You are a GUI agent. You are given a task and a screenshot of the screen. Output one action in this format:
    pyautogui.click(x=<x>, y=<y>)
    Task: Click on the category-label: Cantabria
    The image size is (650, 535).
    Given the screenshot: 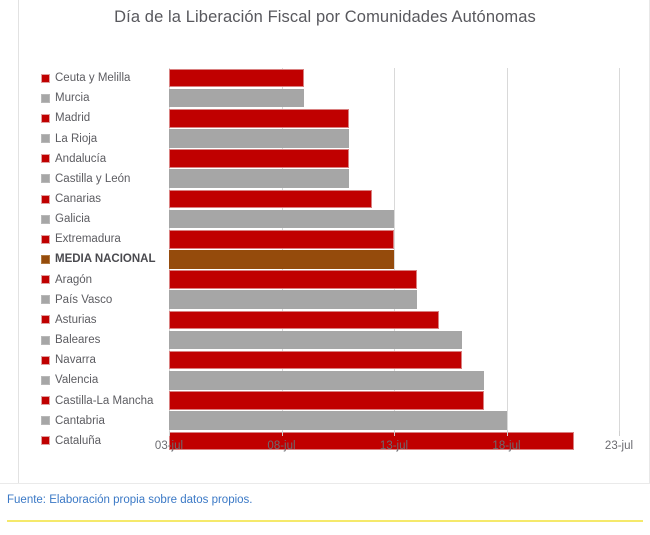 What is the action you would take?
    pyautogui.click(x=80, y=420)
    